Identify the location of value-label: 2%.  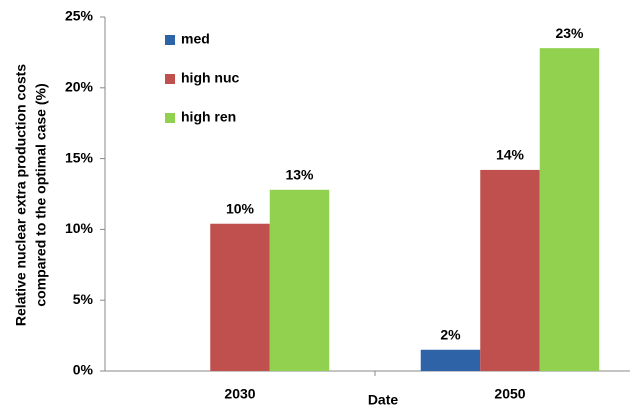
(450, 334).